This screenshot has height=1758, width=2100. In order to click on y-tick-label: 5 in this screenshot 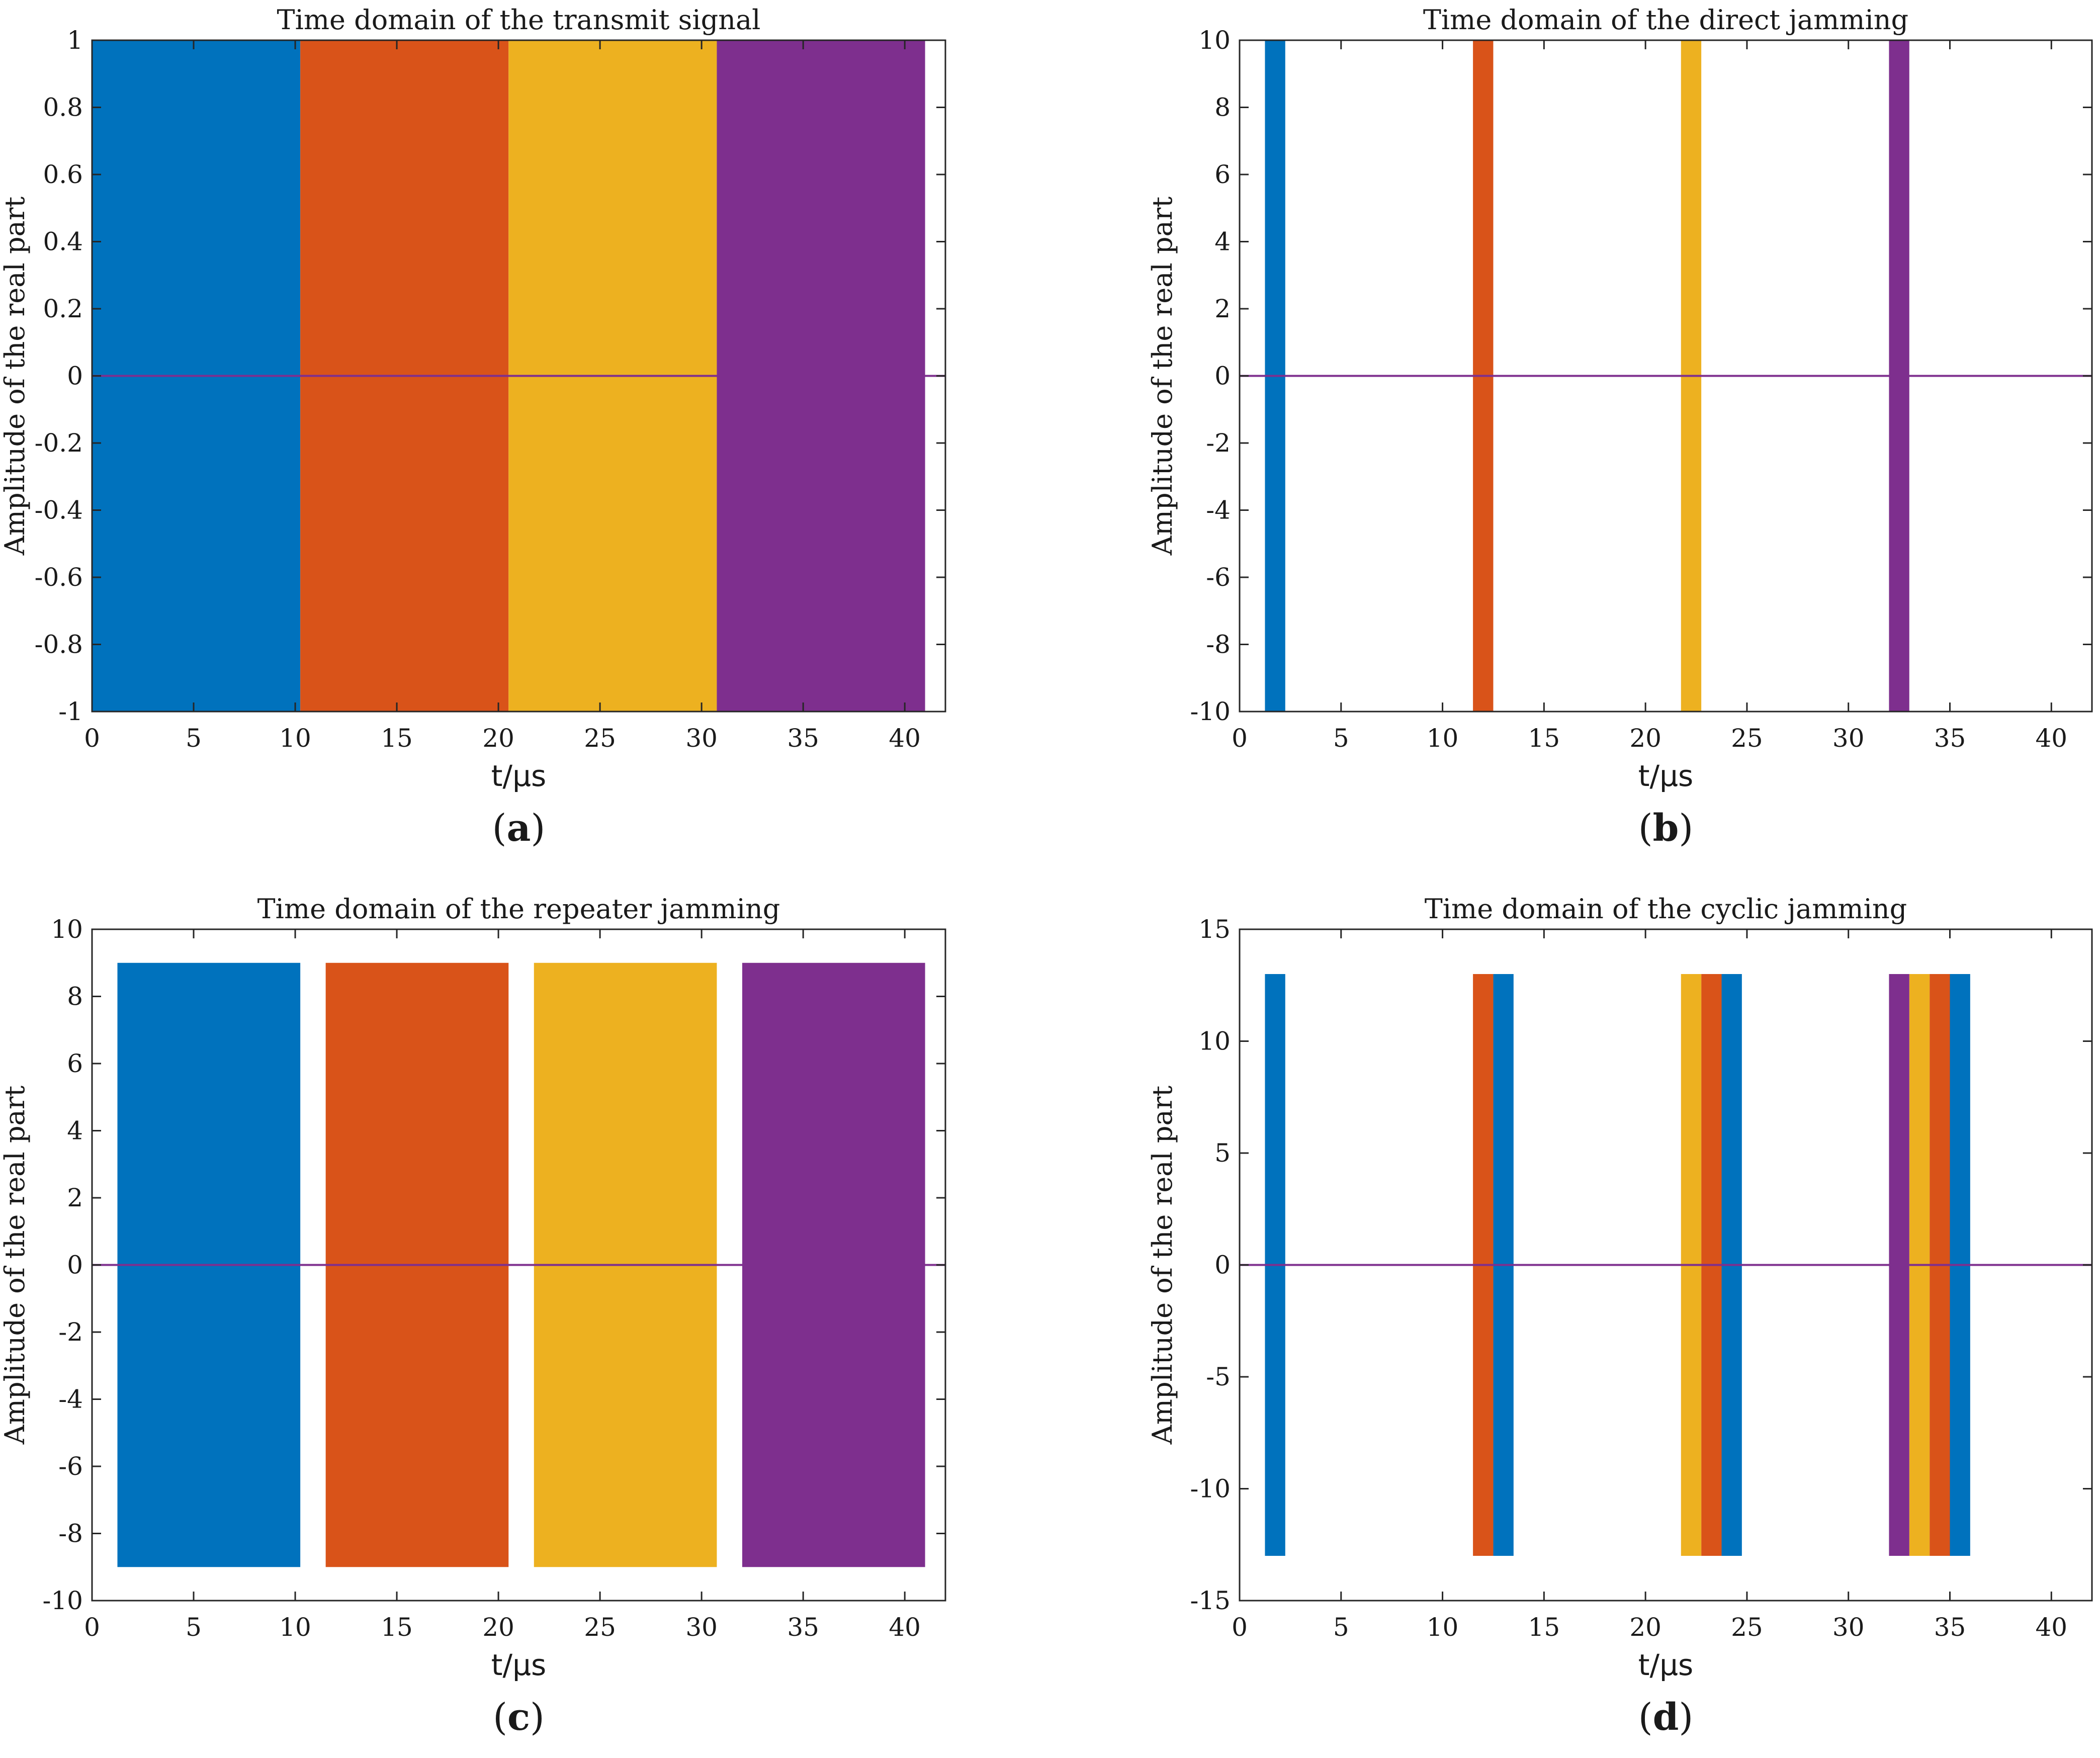, I will do `click(1222, 1153)`.